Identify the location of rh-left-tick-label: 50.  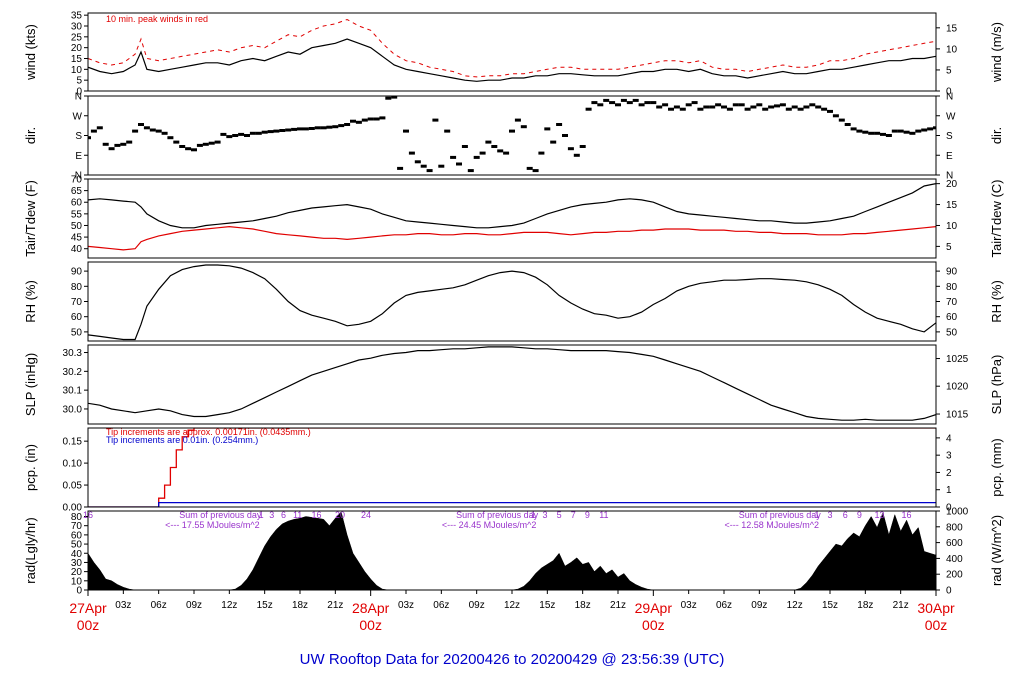
(77, 332).